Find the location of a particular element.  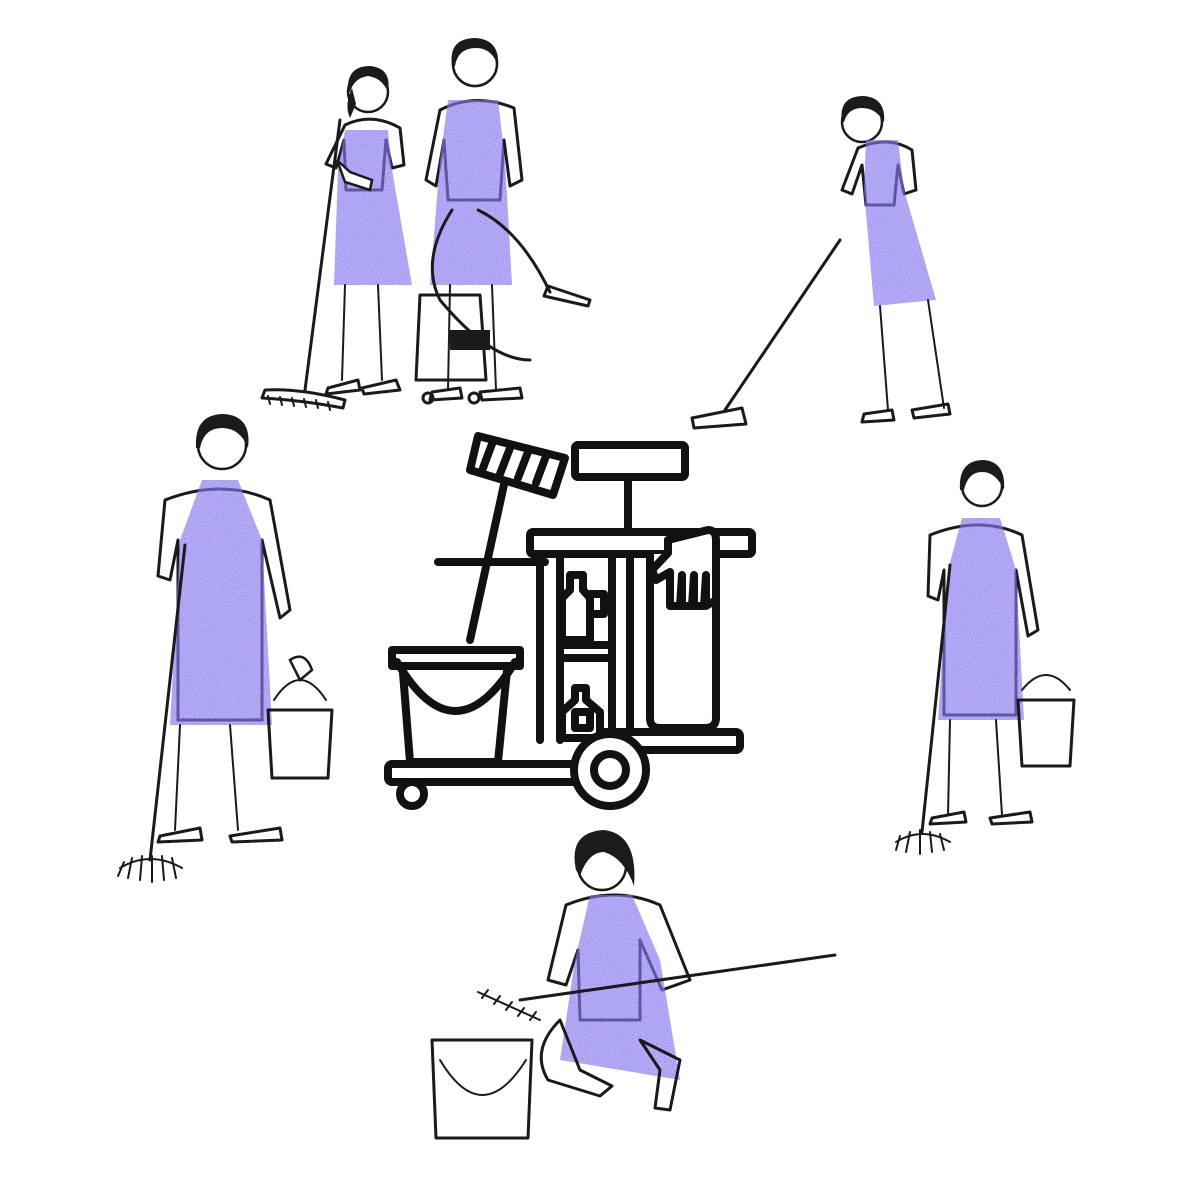

vacuum-hose is located at coordinates (481, 285).